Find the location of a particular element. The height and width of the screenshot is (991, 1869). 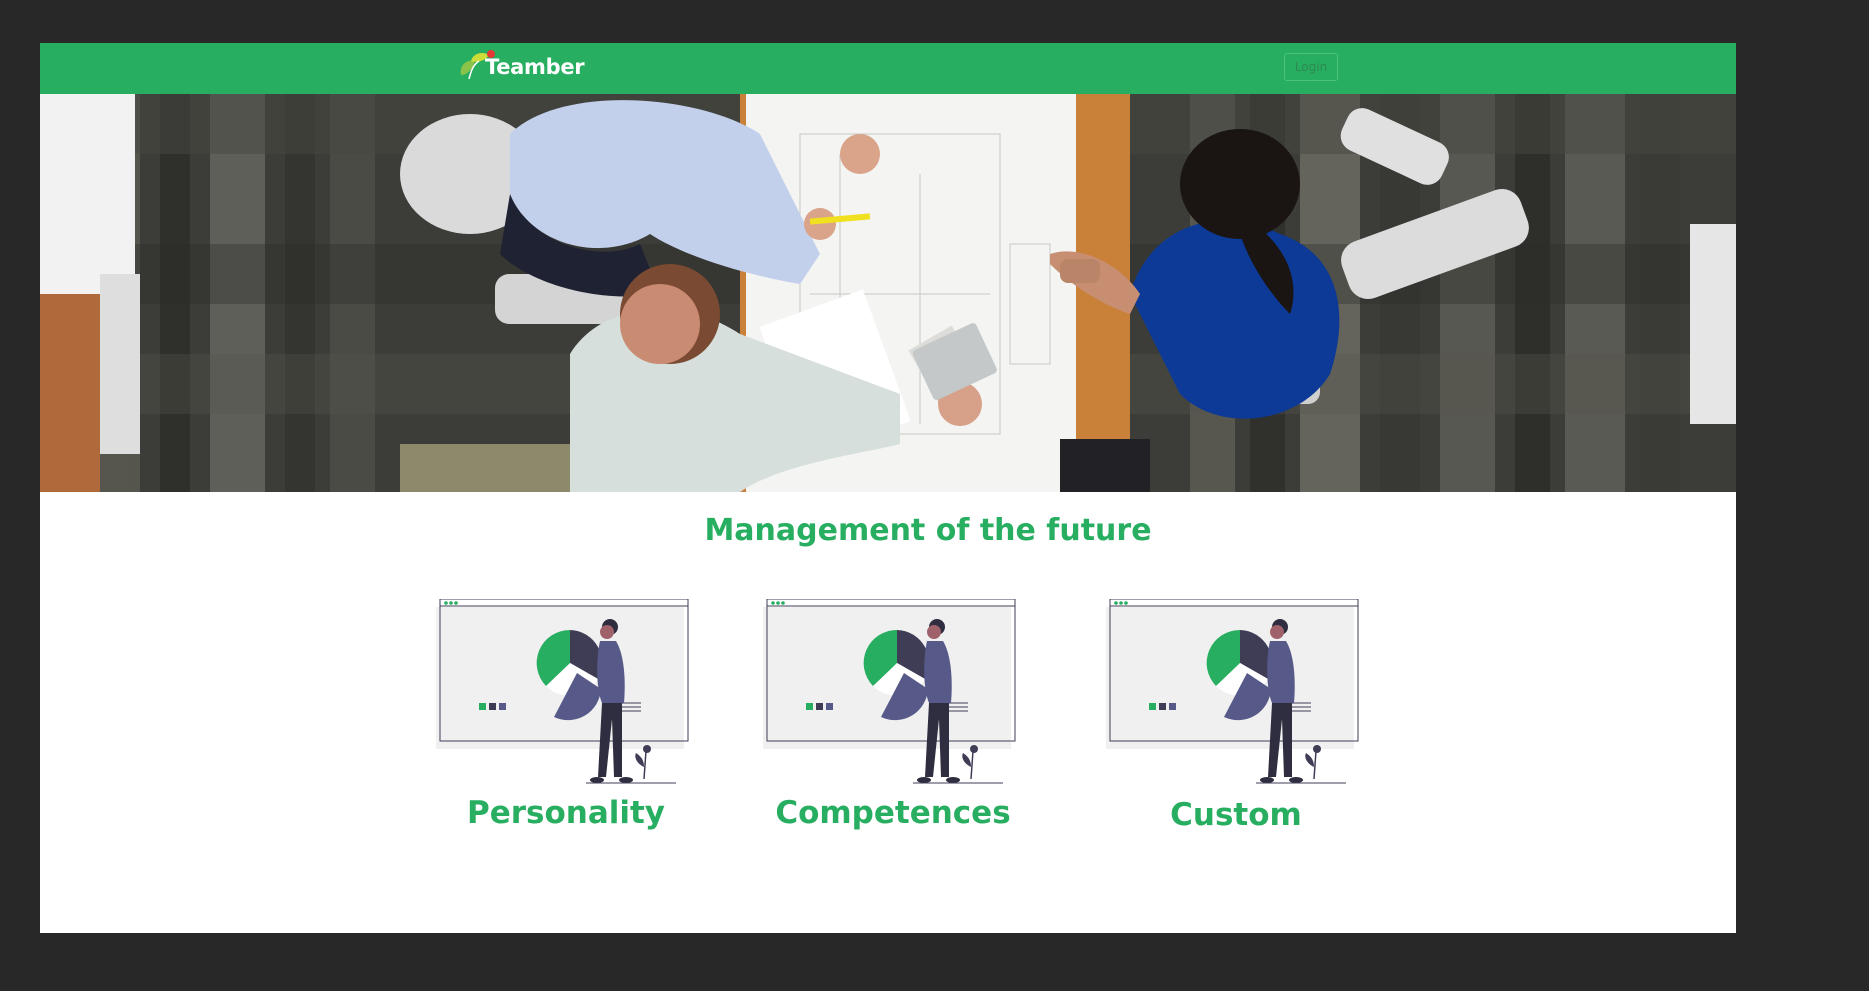

card-personality: Personality is located at coordinates (566, 734).